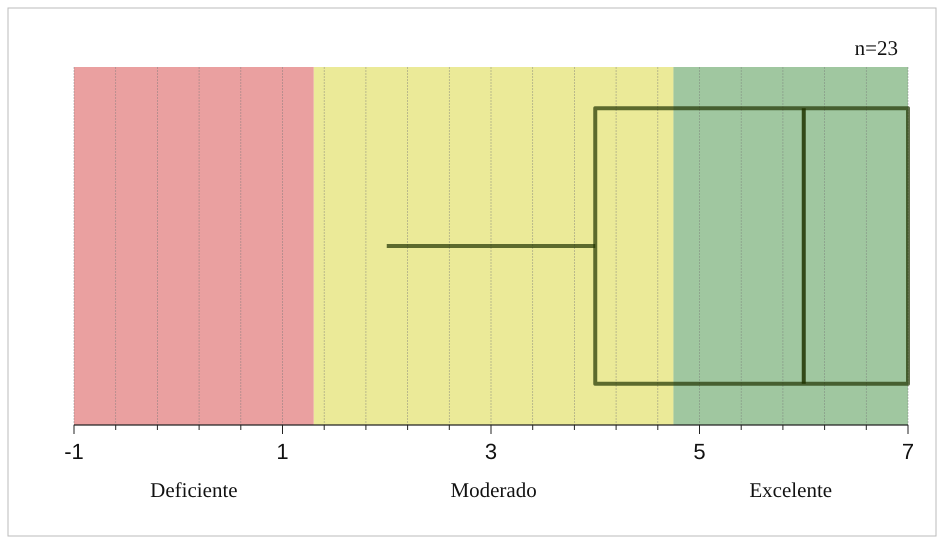  Describe the element at coordinates (194, 490) in the screenshot. I see `band-label: Deficiente` at that location.